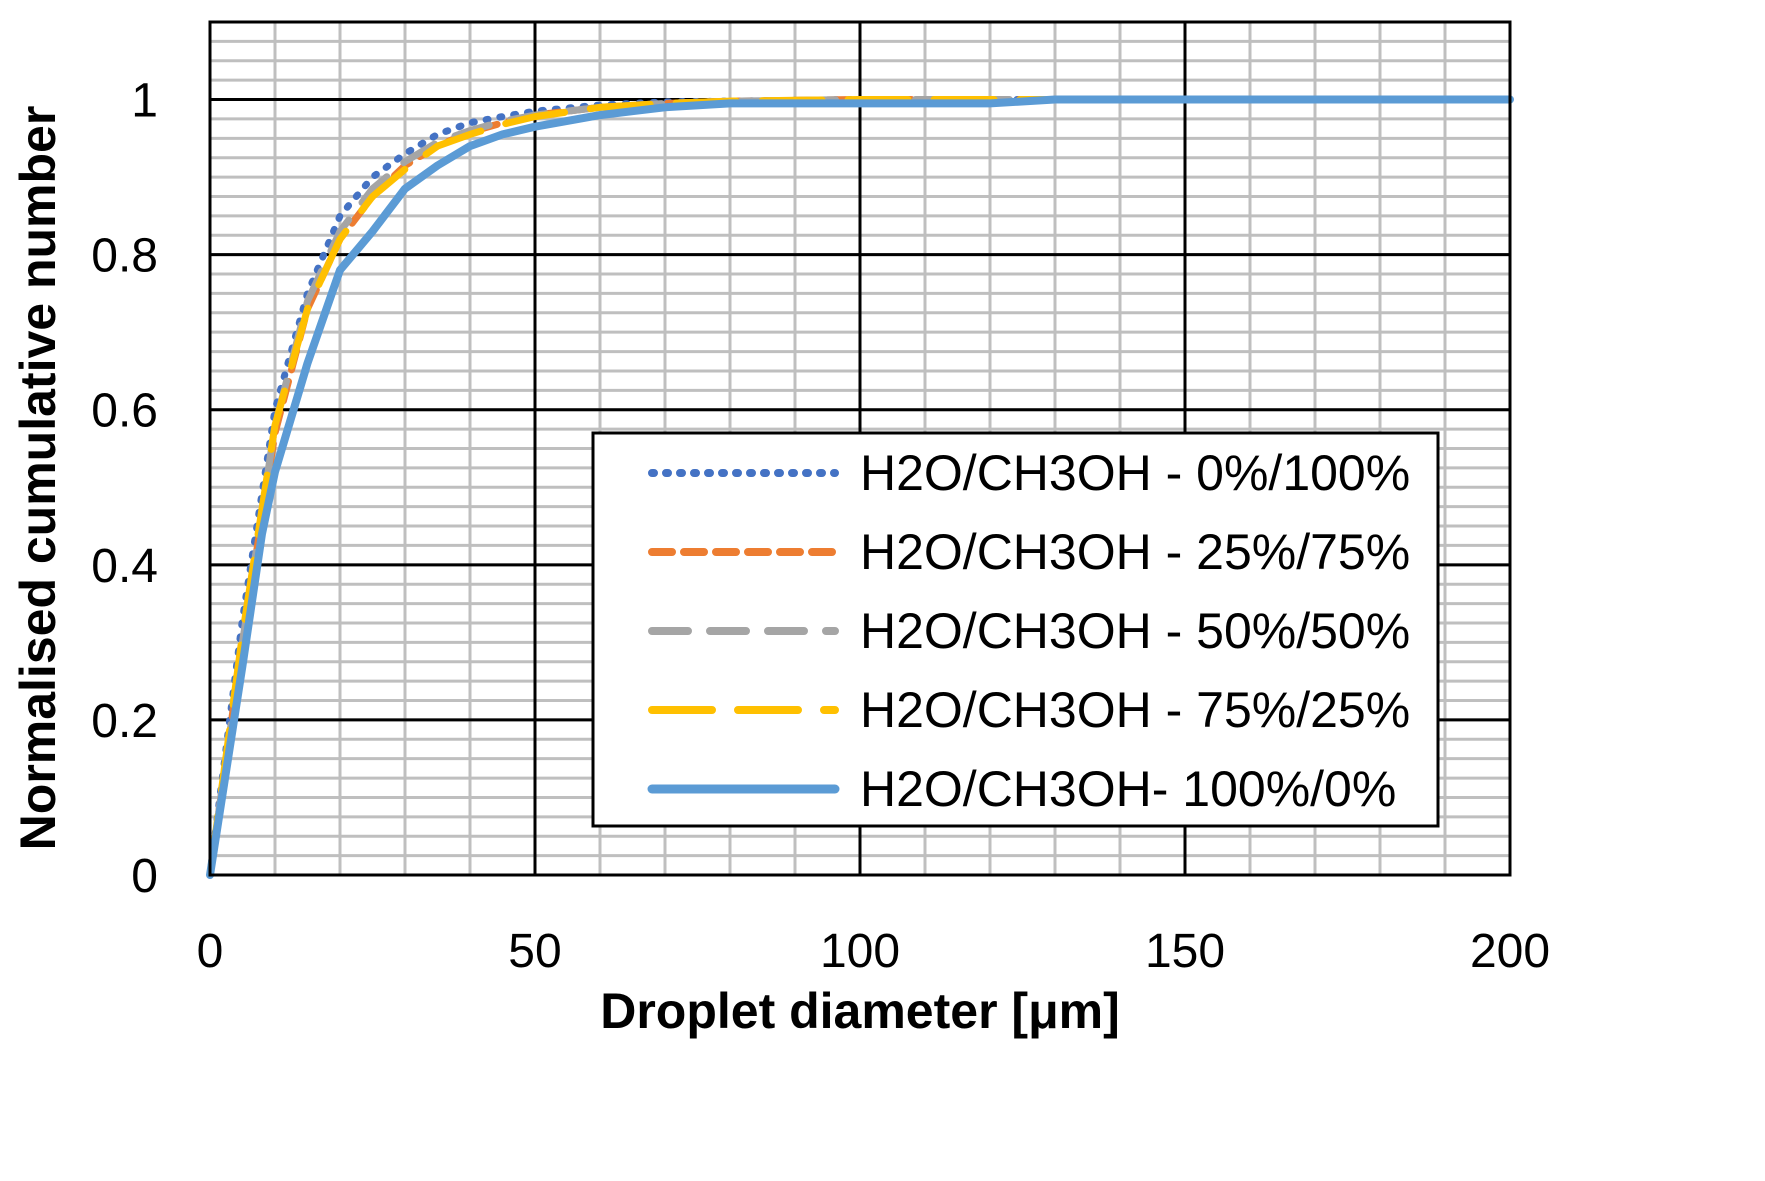 This screenshot has width=1765, height=1181. I want to click on legend-label-2: H2O/CH3OH - 25%/75%, so click(1135, 552).